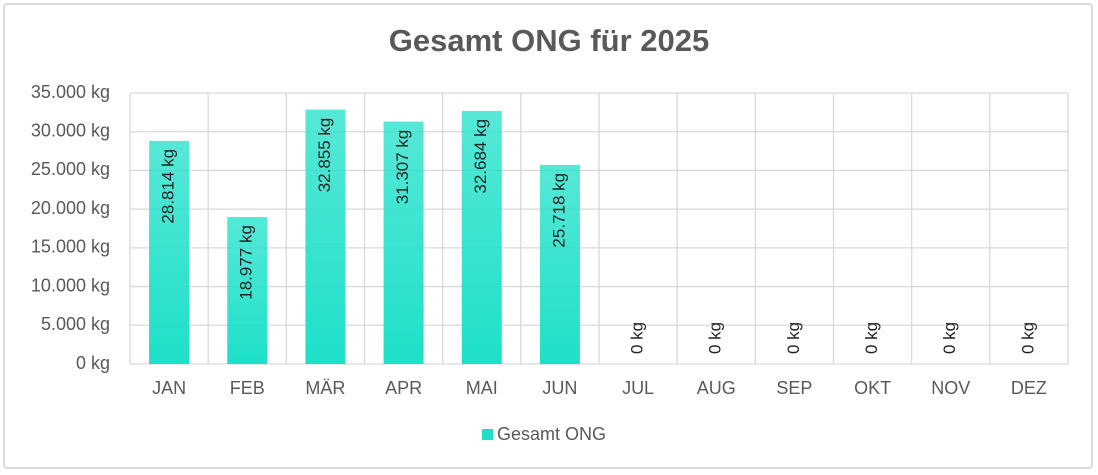  I want to click on x-tick-label: SEP, so click(794, 388).